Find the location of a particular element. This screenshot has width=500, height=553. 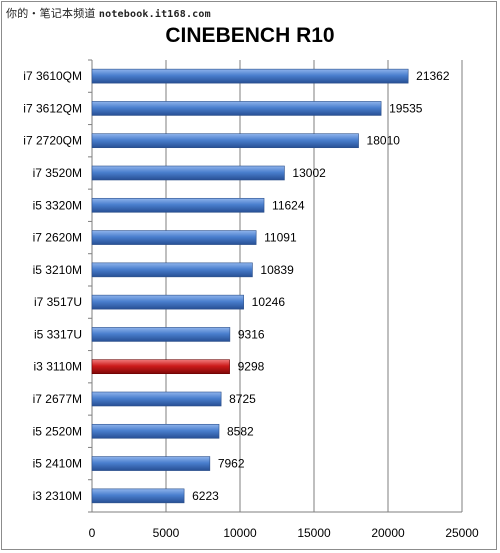

y-tick-label: i7 2720QM is located at coordinates (52, 141).